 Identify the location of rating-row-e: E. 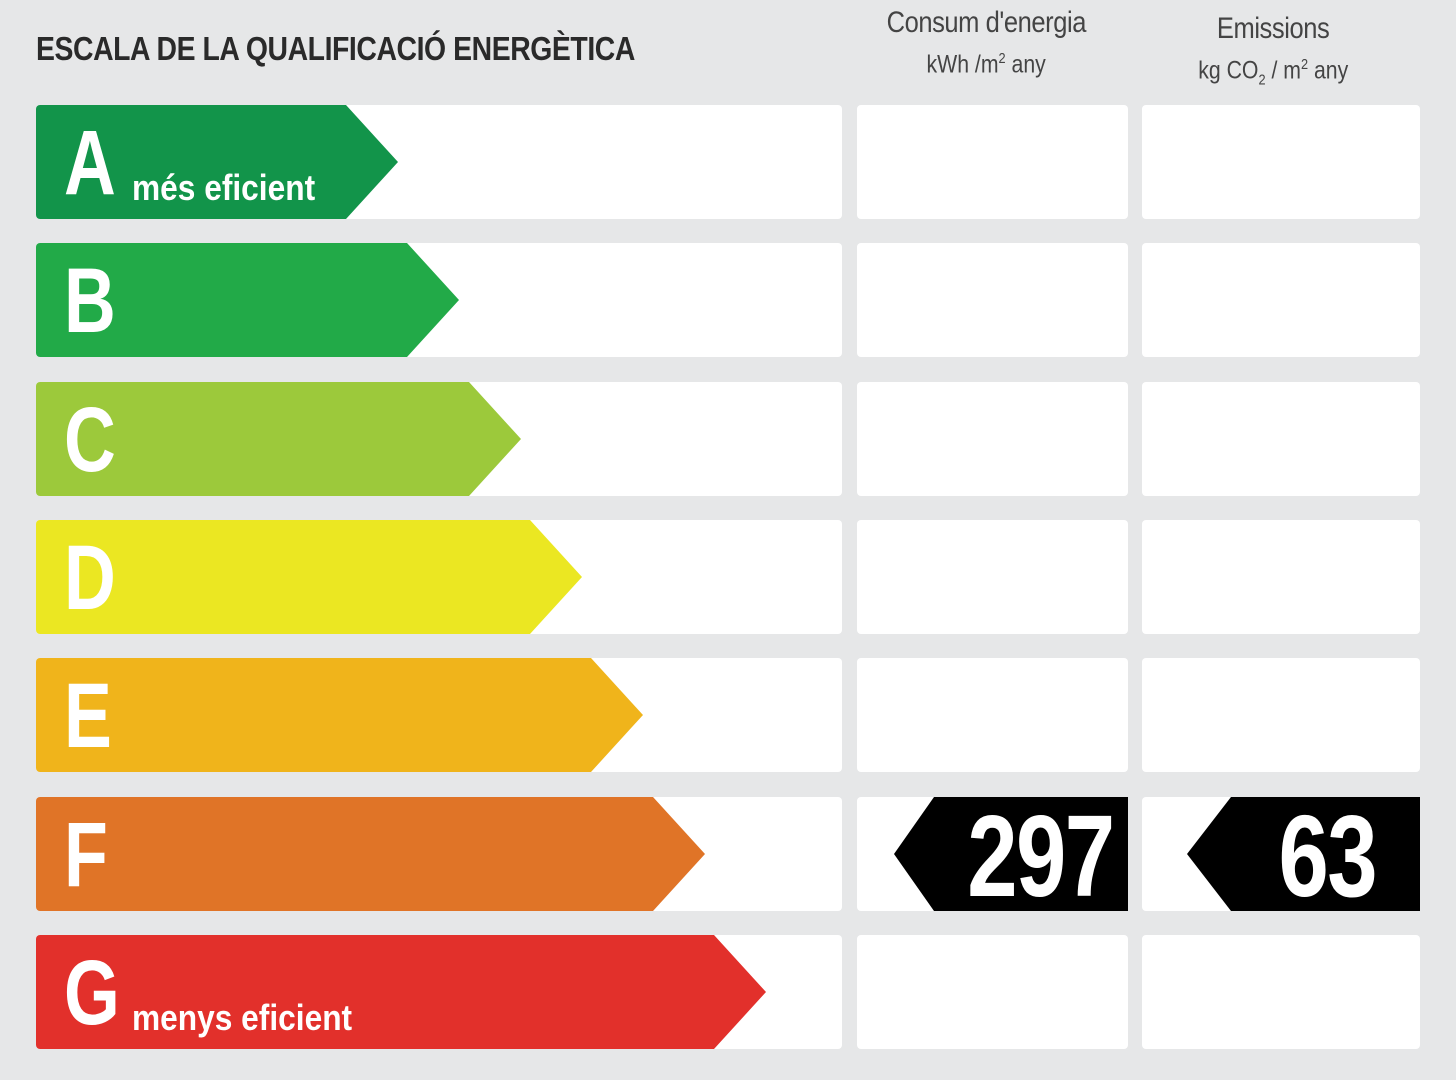
(728, 715).